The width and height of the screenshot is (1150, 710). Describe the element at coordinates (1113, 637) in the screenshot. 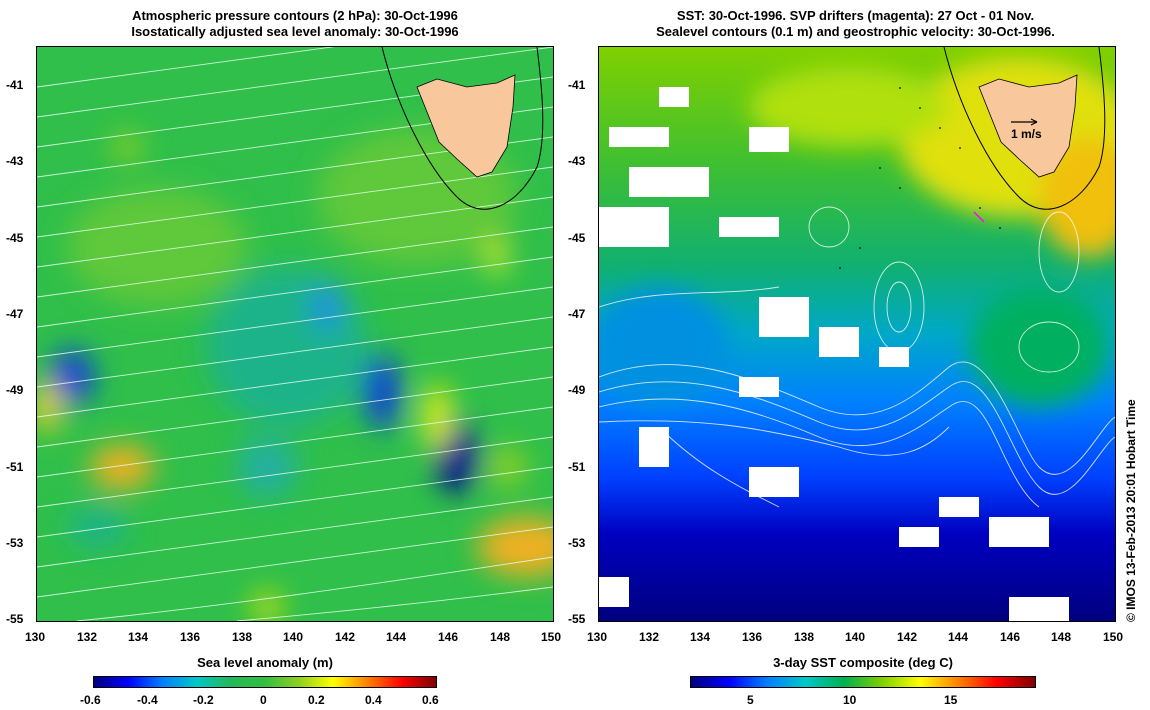

I see `right-xtick: 150` at that location.